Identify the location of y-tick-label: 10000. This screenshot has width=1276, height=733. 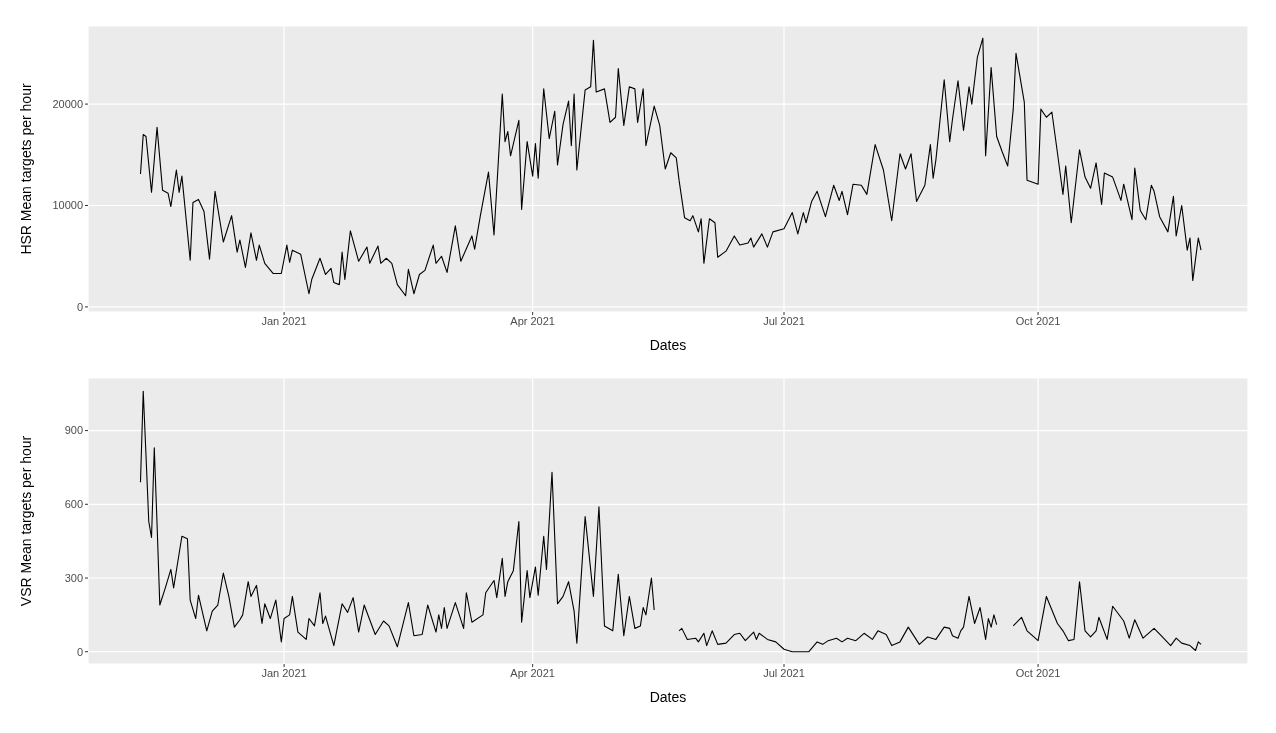
(67, 205).